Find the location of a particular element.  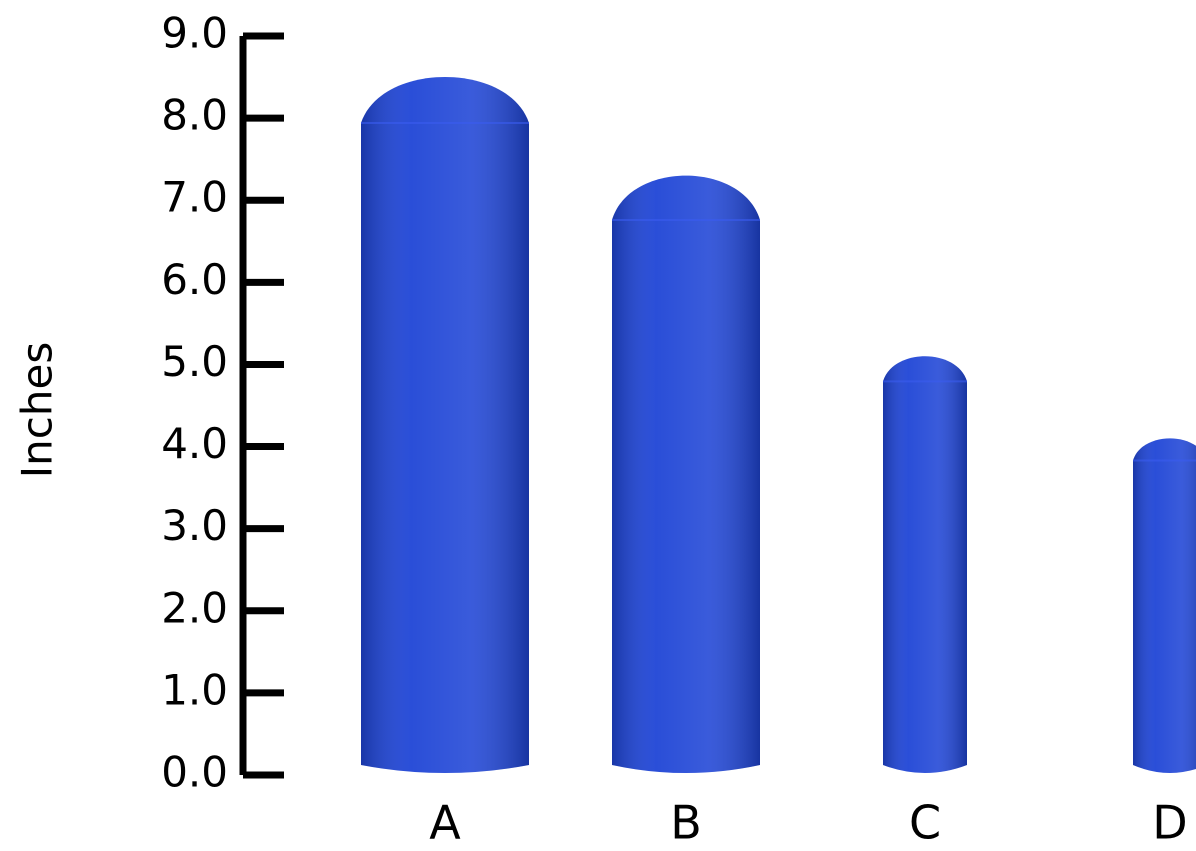

y-tick-label: 5.0 is located at coordinates (194, 361).